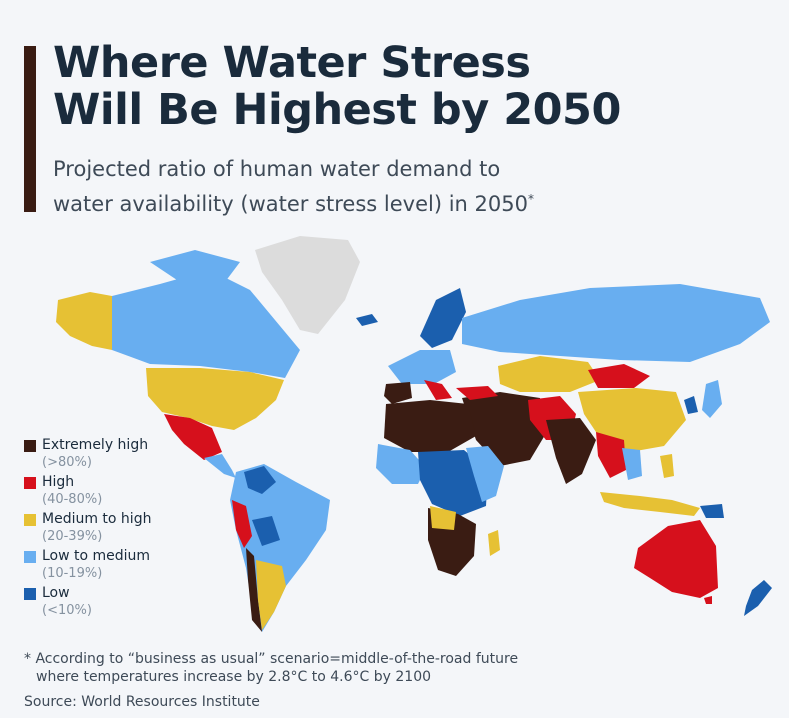 Image resolution: width=789 pixels, height=718 pixels. What do you see at coordinates (667, 466) in the screenshot?
I see `region-philippines` at bounding box center [667, 466].